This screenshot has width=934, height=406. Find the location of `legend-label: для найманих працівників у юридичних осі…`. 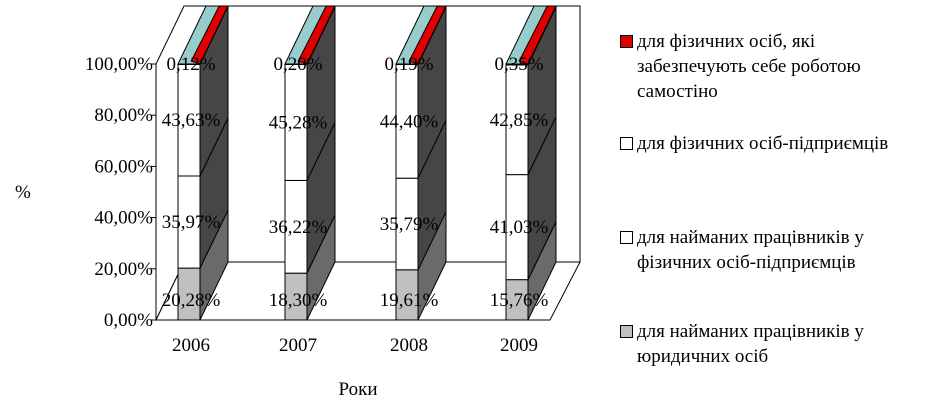

legend-label: для найманих працівників у юридичних осі… is located at coordinates (750, 344).